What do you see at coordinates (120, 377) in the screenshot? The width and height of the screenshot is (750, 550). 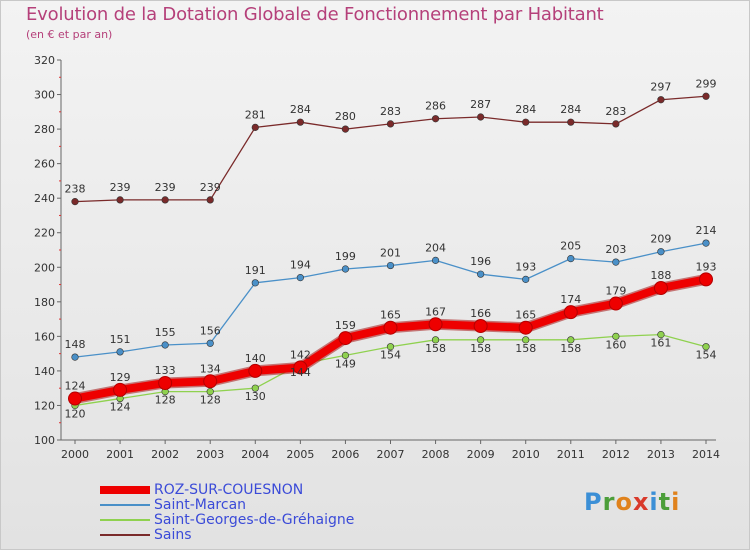 I see `data-label: 129` at bounding box center [120, 377].